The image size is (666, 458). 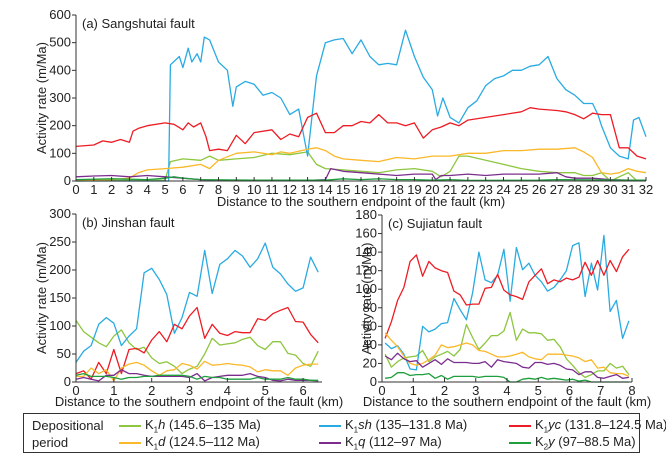 I want to click on x-tick-label-c: 6, so click(x=569, y=390).